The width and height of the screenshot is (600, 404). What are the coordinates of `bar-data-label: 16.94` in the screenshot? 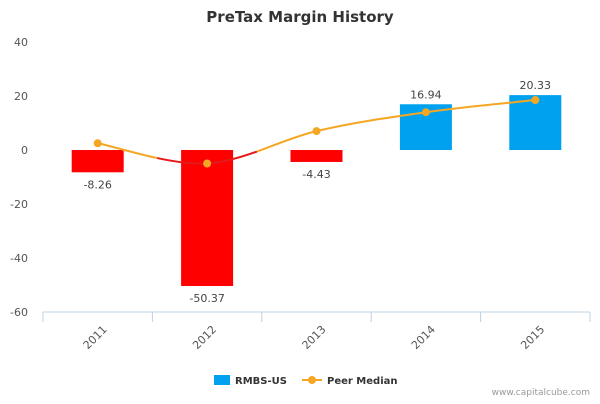 It's located at (426, 94).